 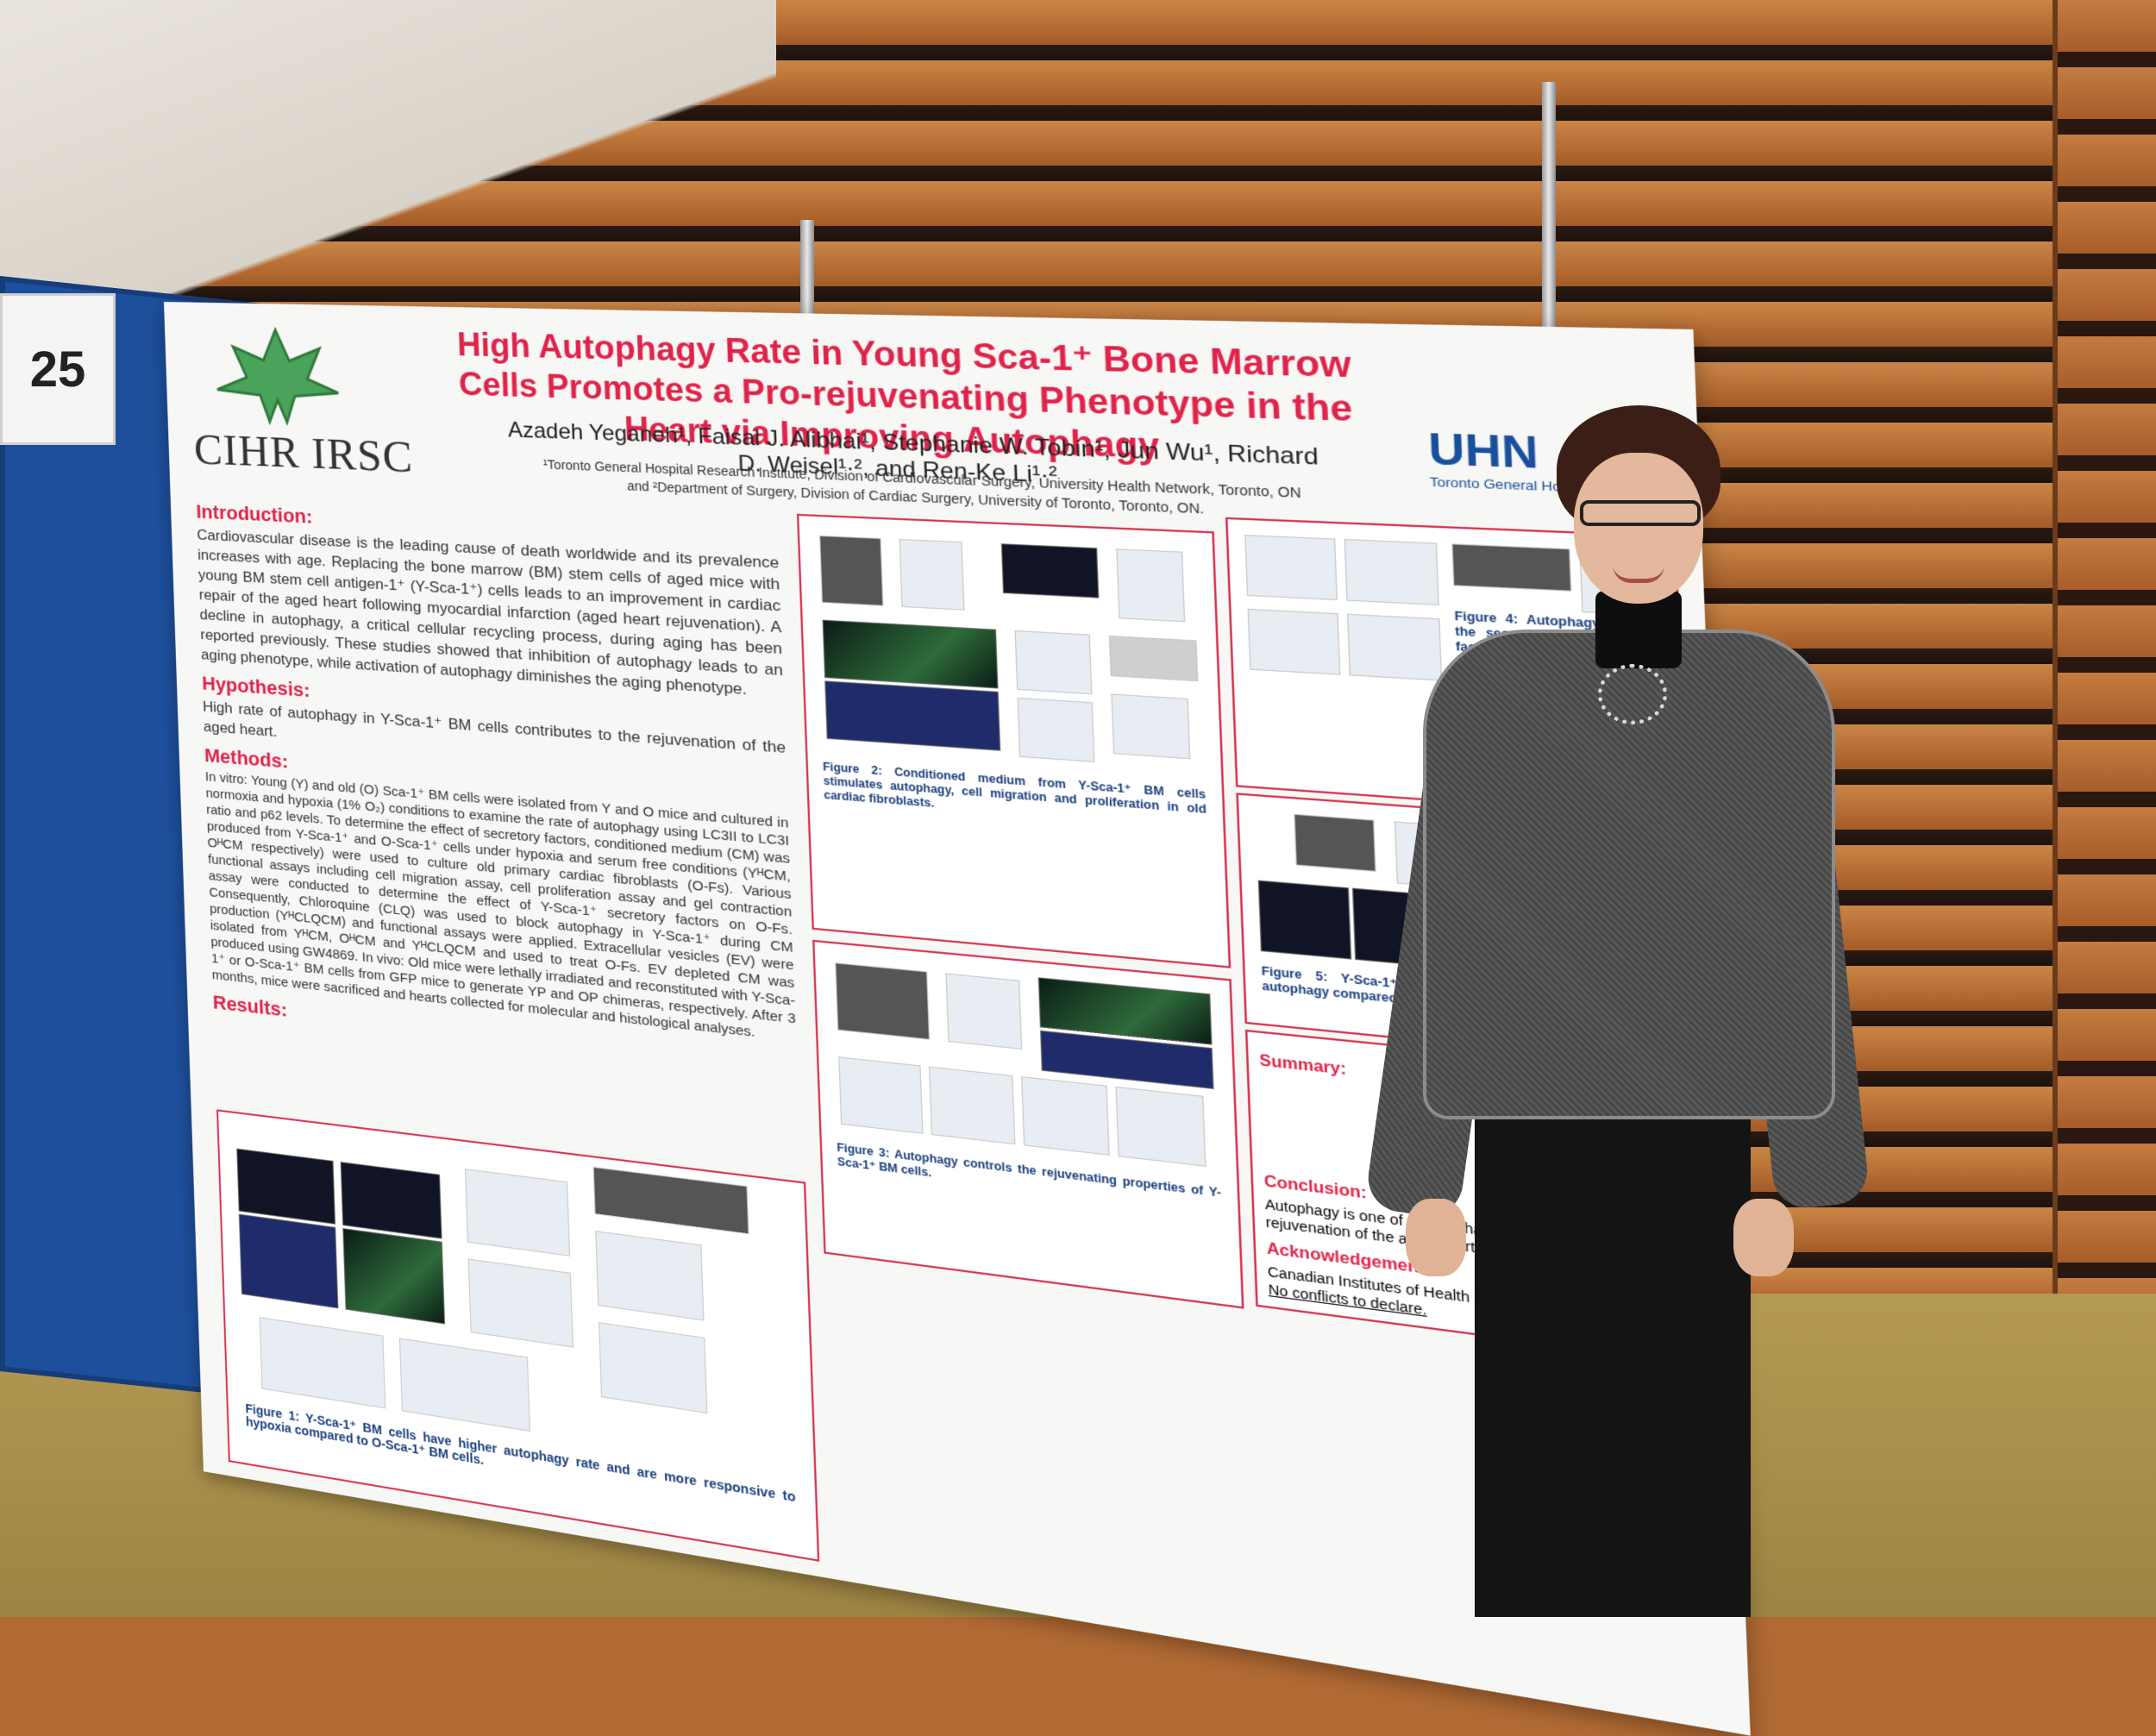 What do you see at coordinates (1436, 1237) in the screenshot?
I see `left-hand` at bounding box center [1436, 1237].